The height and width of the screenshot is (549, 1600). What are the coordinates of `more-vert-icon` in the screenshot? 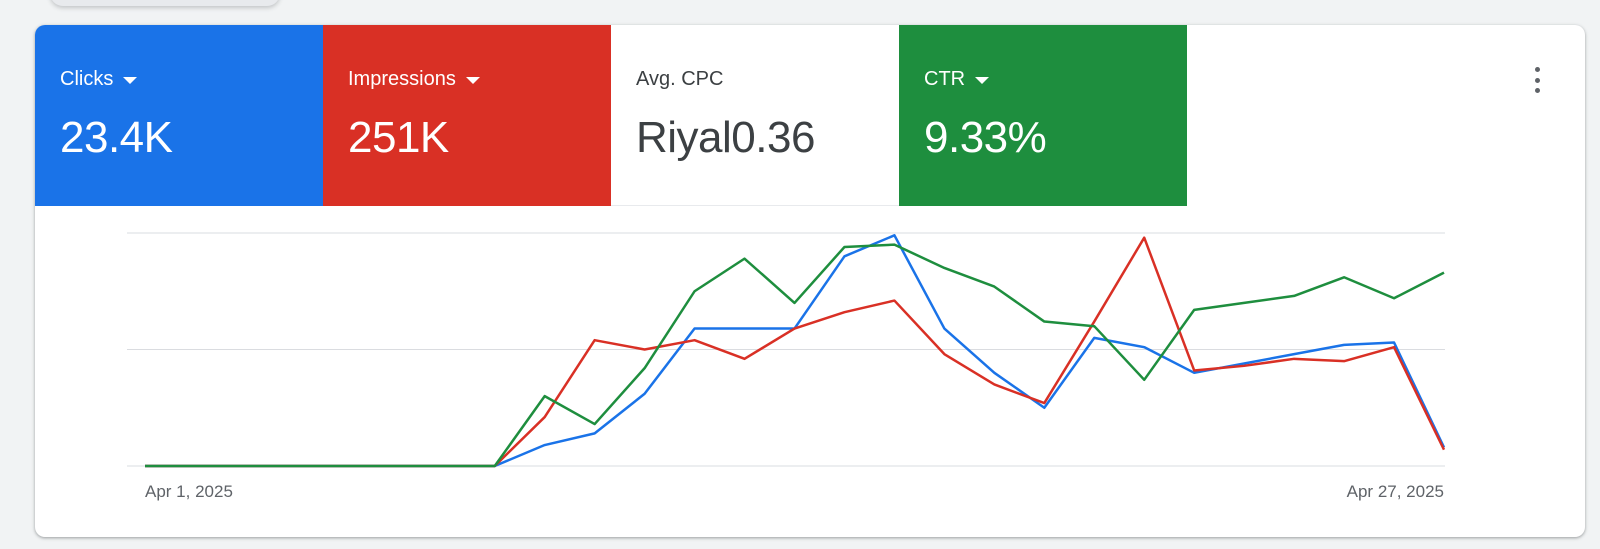 It's located at (1537, 80).